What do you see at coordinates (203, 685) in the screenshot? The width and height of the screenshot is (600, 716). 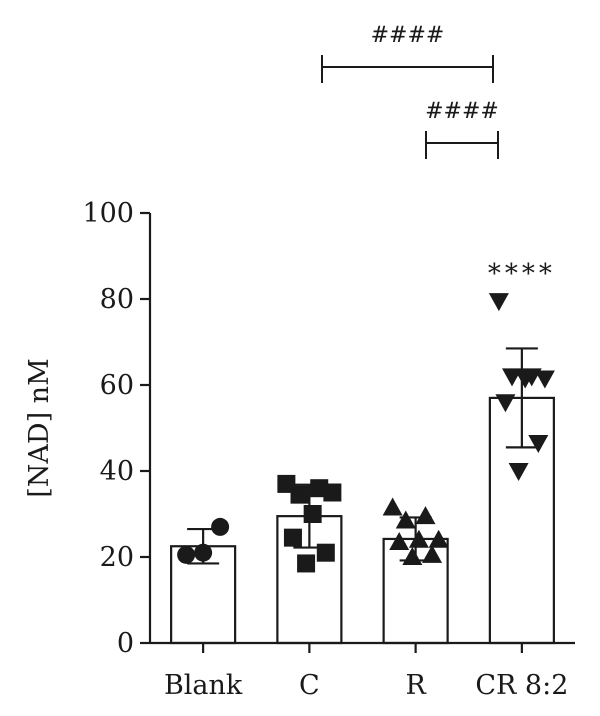 I see `x-tick-label-0: Blank` at bounding box center [203, 685].